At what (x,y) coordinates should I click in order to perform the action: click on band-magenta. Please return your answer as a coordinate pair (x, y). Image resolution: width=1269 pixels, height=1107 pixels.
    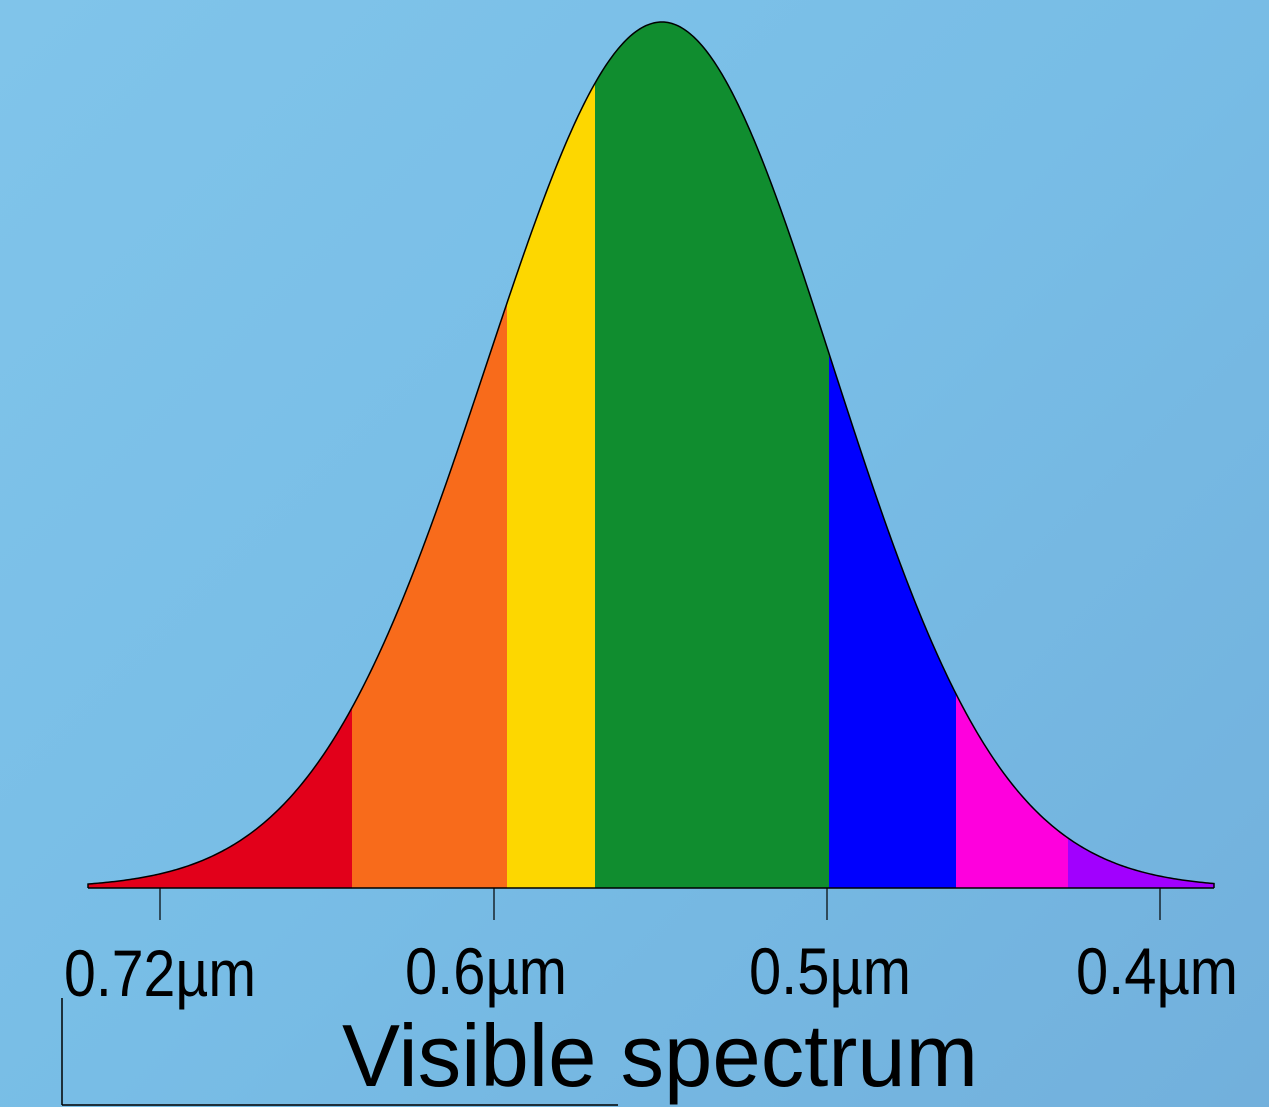
    Looking at the image, I should click on (1012, 455).